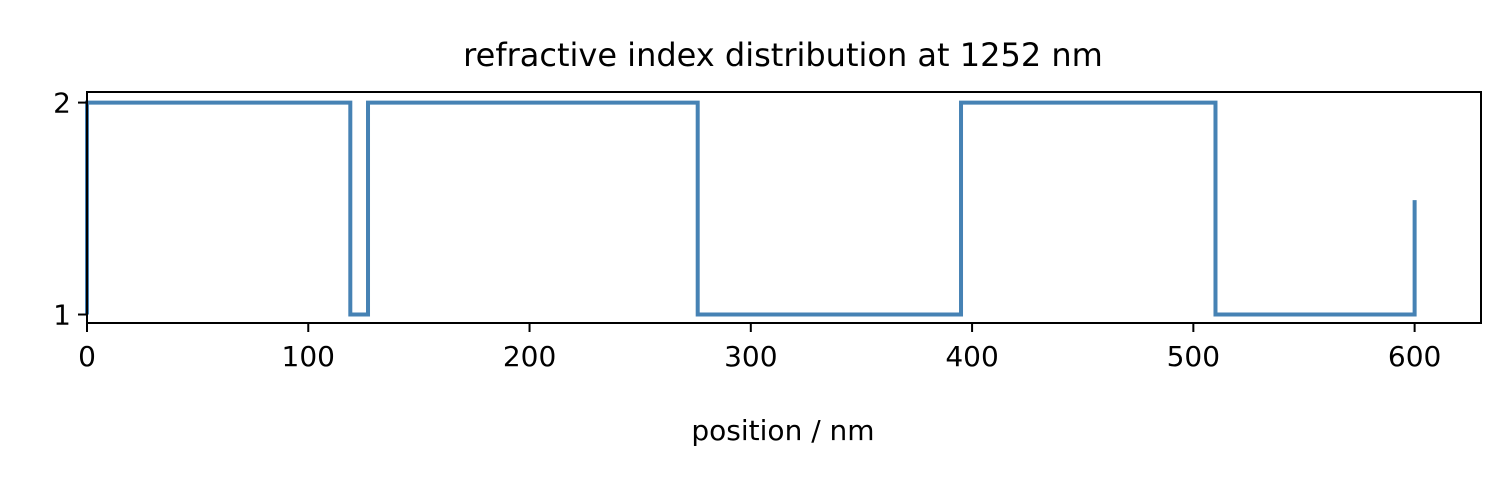 The width and height of the screenshot is (1510, 479). I want to click on chart-title: refractive index distribution at 1252 nm, so click(783, 55).